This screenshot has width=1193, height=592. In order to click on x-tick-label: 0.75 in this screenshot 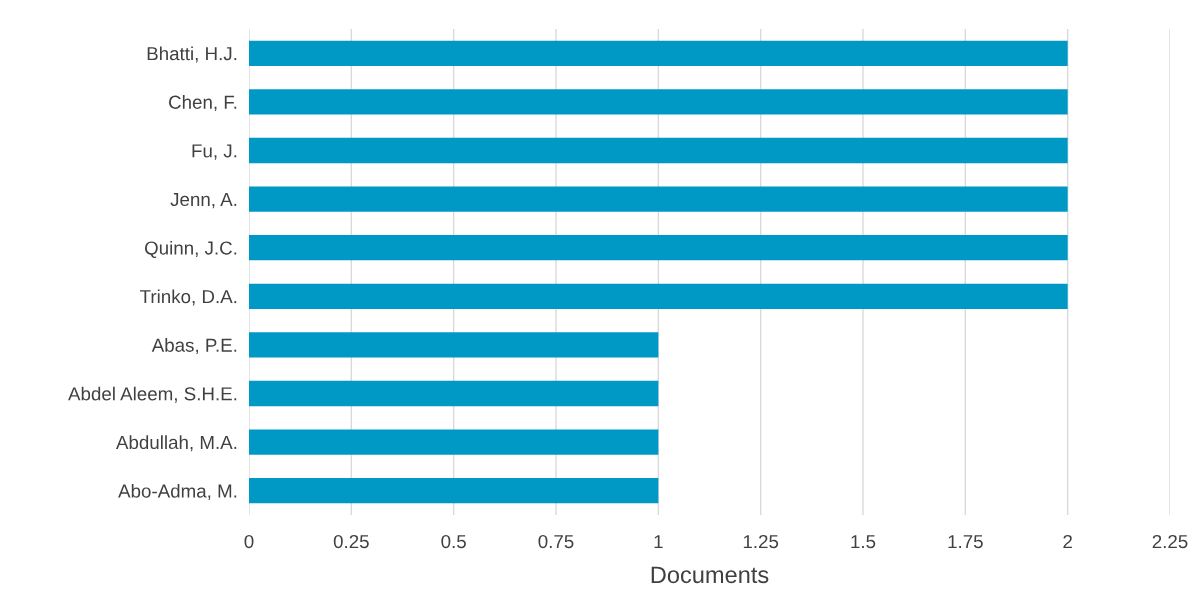, I will do `click(556, 541)`.